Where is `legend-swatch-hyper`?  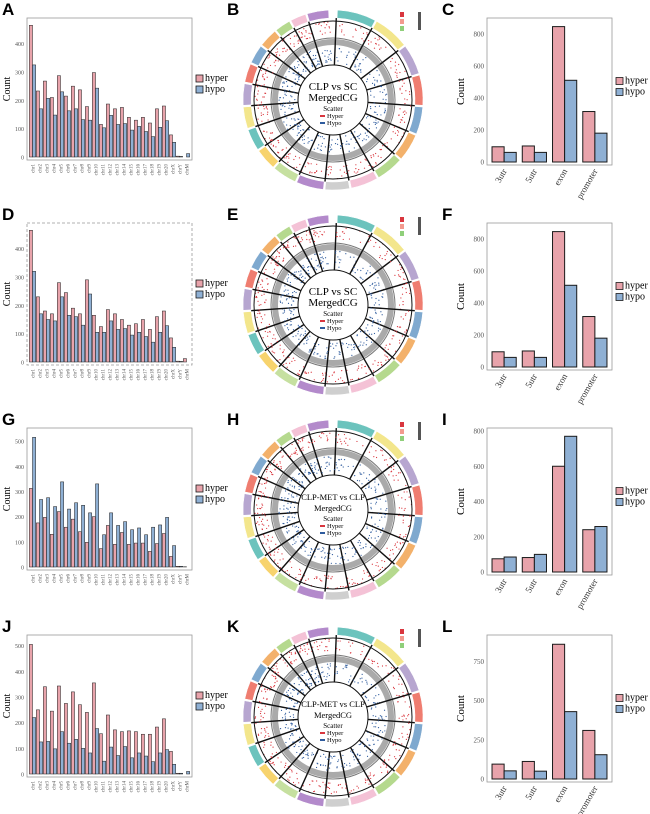
legend-swatch-hyper is located at coordinates (619, 81).